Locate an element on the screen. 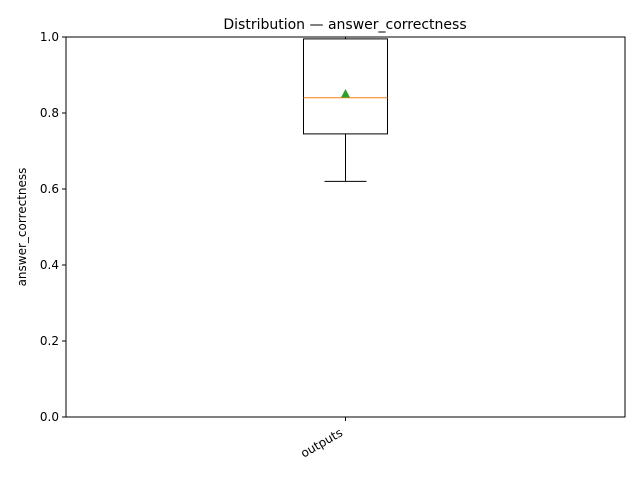 The height and width of the screenshot is (480, 640). chart-title: Distribution — answer_correctness is located at coordinates (344, 25).